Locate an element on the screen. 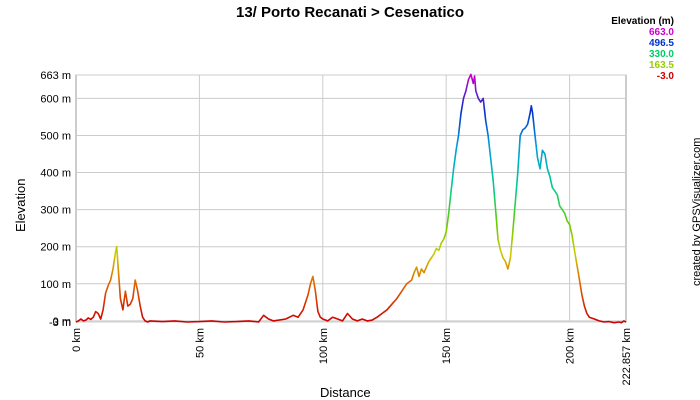 The image size is (700, 400). x-tick-label: 150 km is located at coordinates (447, 346).